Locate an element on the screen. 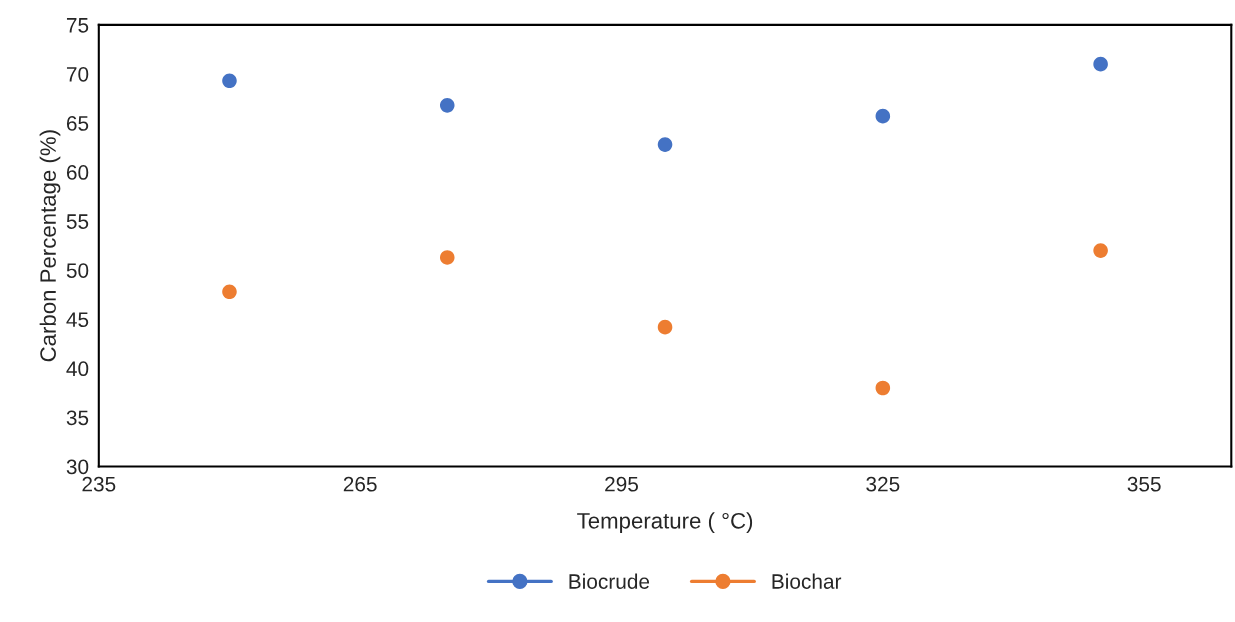  x-axis-title: Temperature ( °C) is located at coordinates (665, 523).